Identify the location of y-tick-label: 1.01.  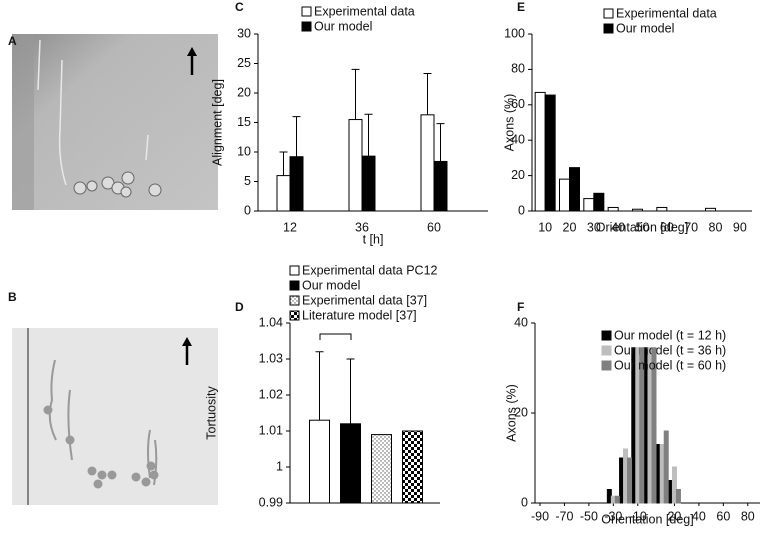
(271, 430).